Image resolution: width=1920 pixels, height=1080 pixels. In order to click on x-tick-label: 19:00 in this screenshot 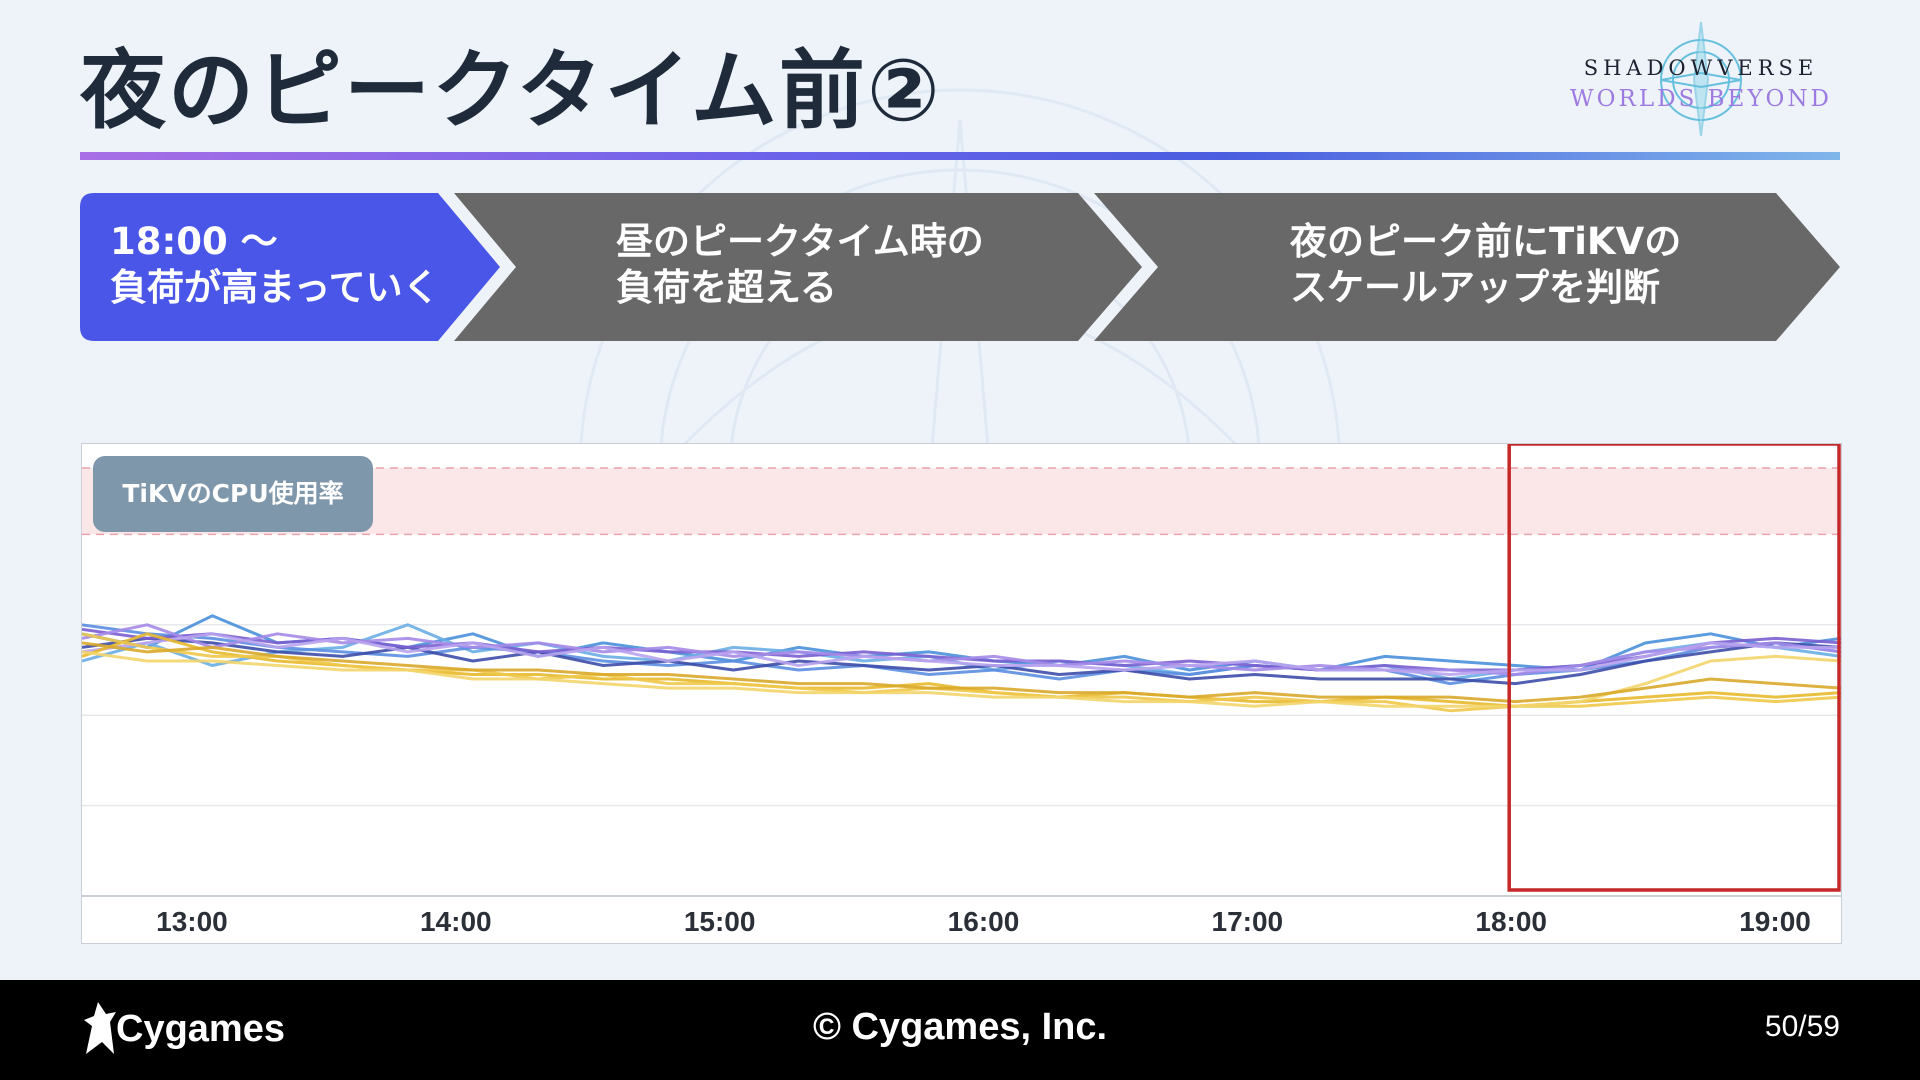, I will do `click(1775, 921)`.